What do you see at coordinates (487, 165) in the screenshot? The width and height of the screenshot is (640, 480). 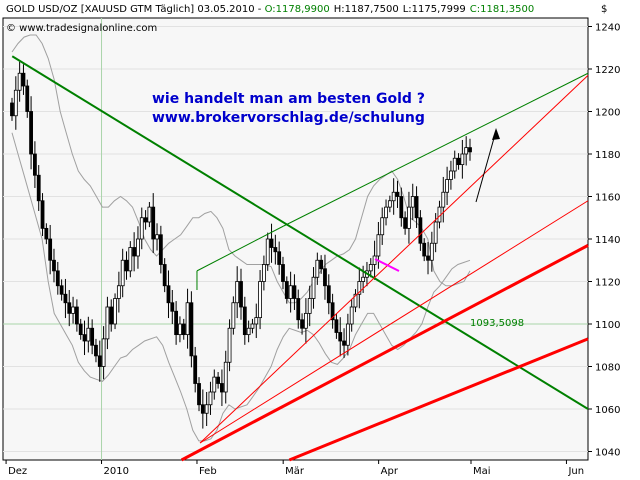 I see `up-arrow-icon` at bounding box center [487, 165].